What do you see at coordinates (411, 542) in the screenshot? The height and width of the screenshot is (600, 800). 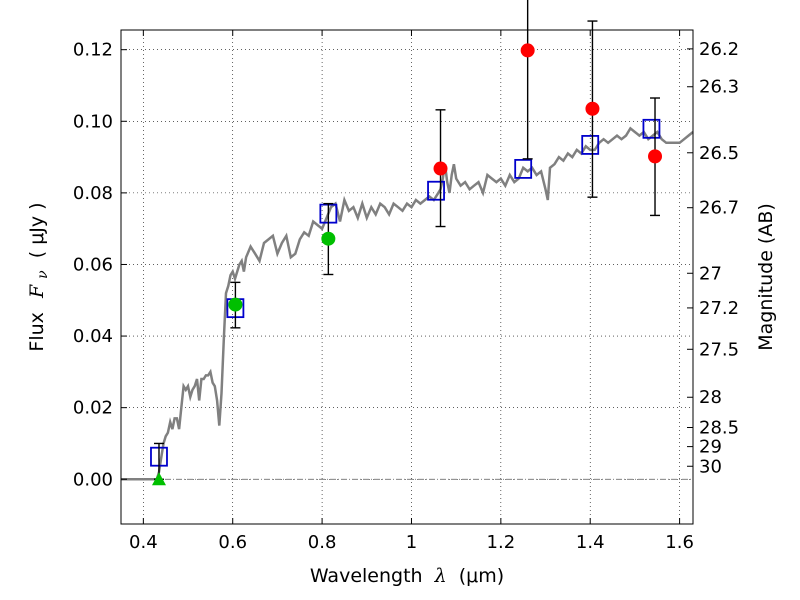 I see `x-tick-label: 1` at bounding box center [411, 542].